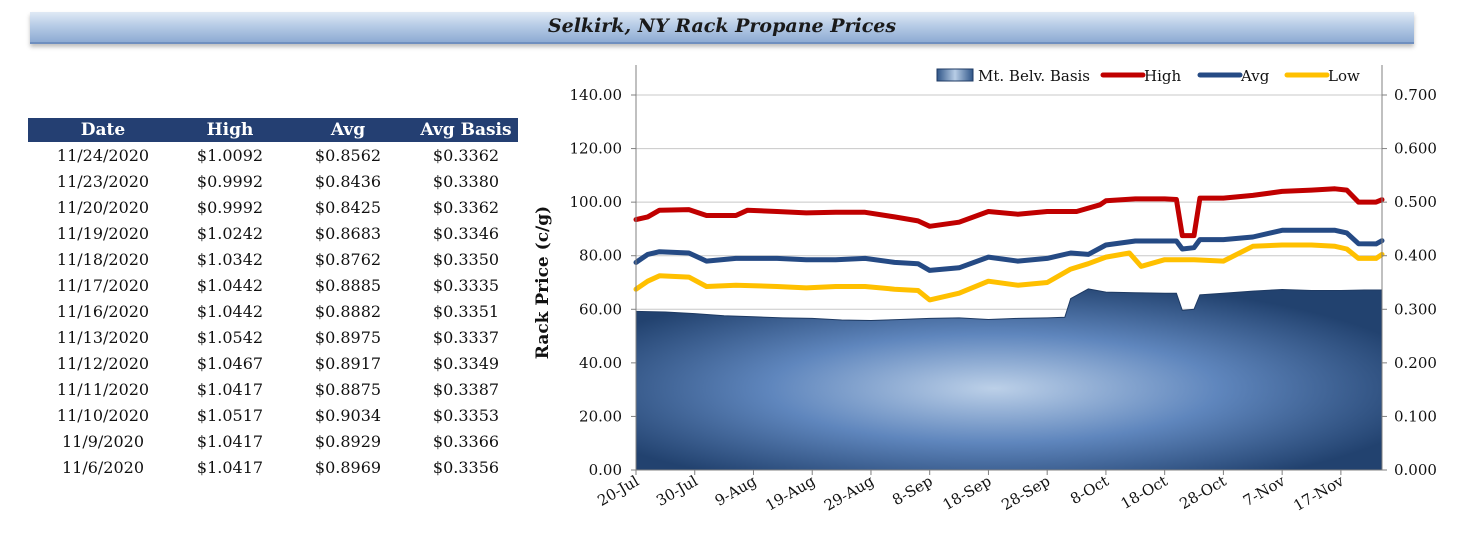  What do you see at coordinates (348, 363) in the screenshot?
I see `table-cell: $0.8917` at bounding box center [348, 363].